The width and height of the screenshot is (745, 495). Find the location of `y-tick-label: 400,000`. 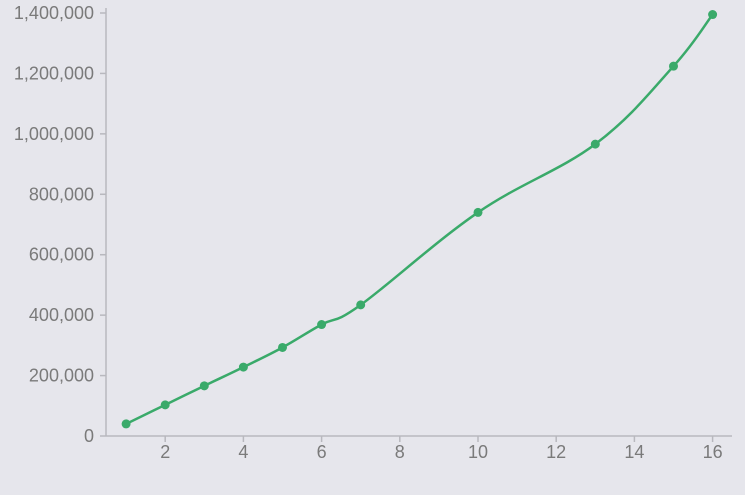

y-tick-label: 400,000 is located at coordinates (61, 315).